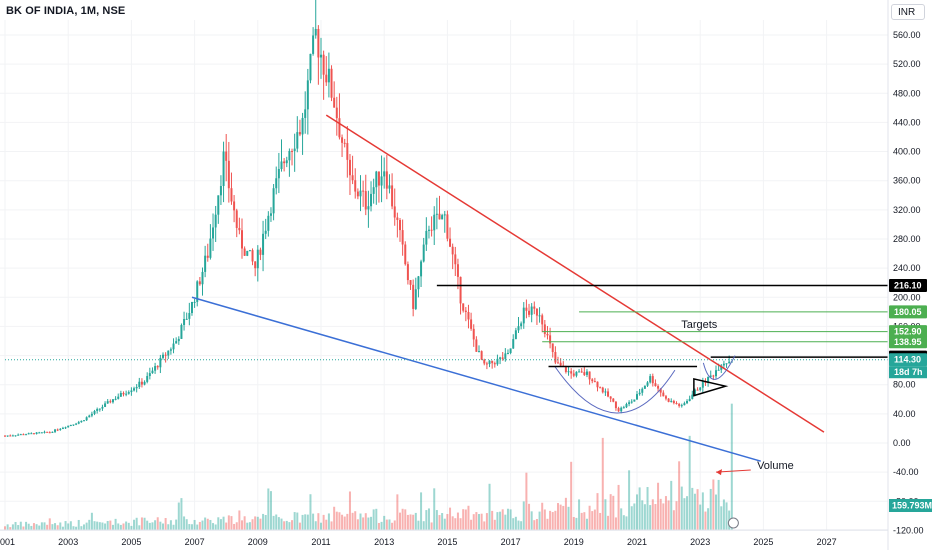  I want to click on y-tick-label: 240.00, so click(907, 268).